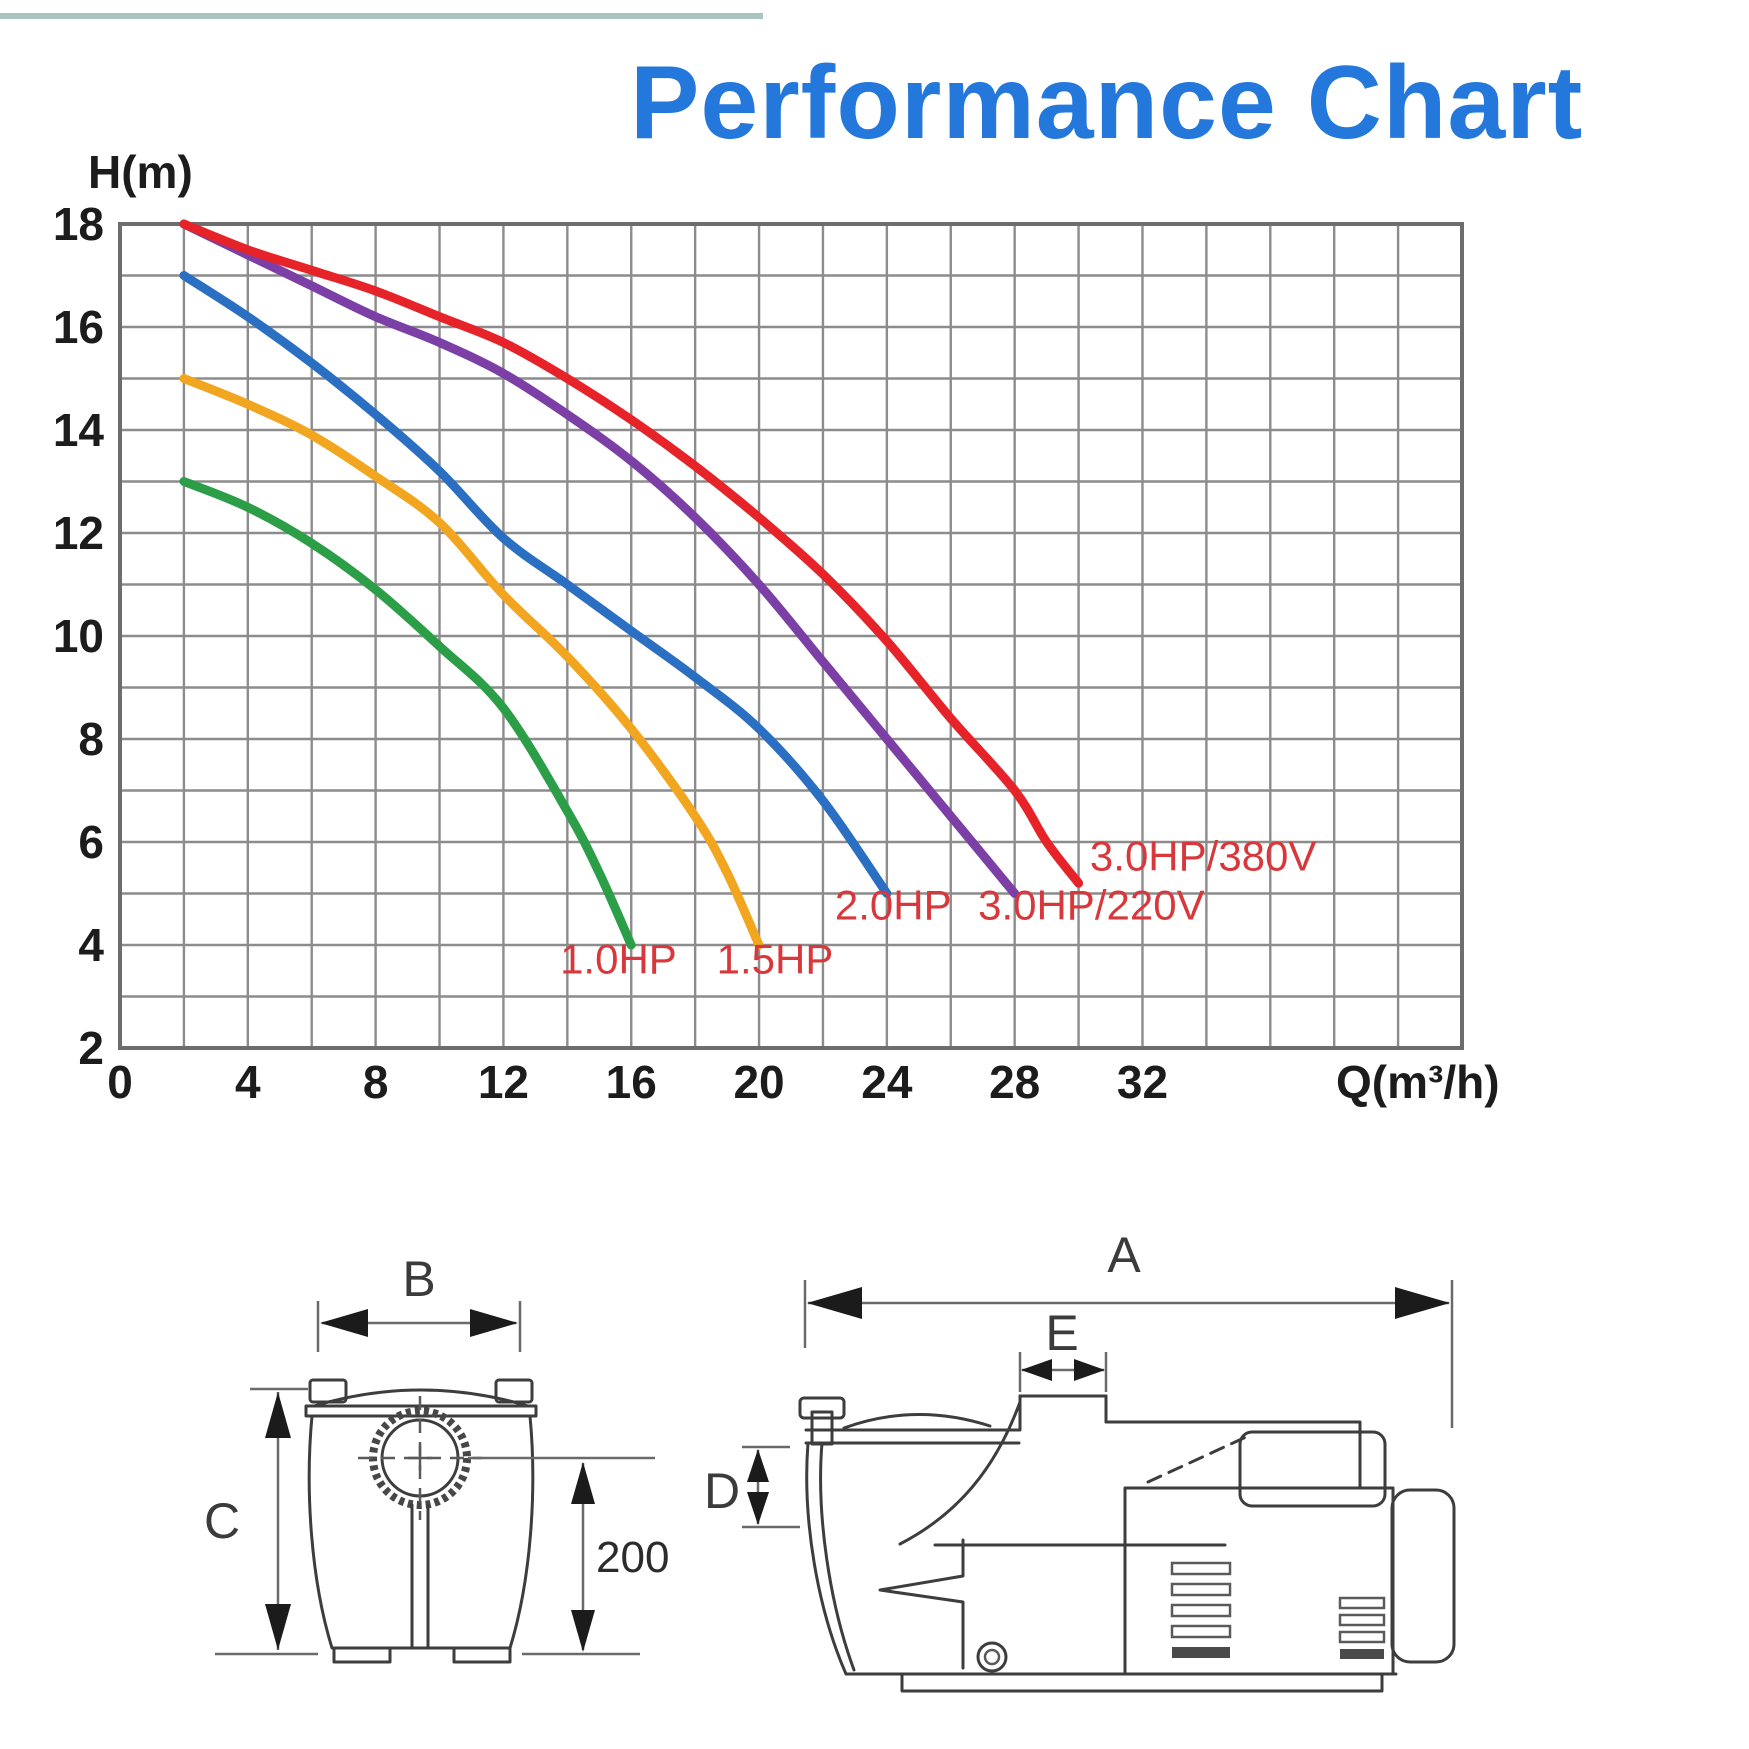  Describe the element at coordinates (421, 1532) in the screenshot. I see `pot-body` at that location.